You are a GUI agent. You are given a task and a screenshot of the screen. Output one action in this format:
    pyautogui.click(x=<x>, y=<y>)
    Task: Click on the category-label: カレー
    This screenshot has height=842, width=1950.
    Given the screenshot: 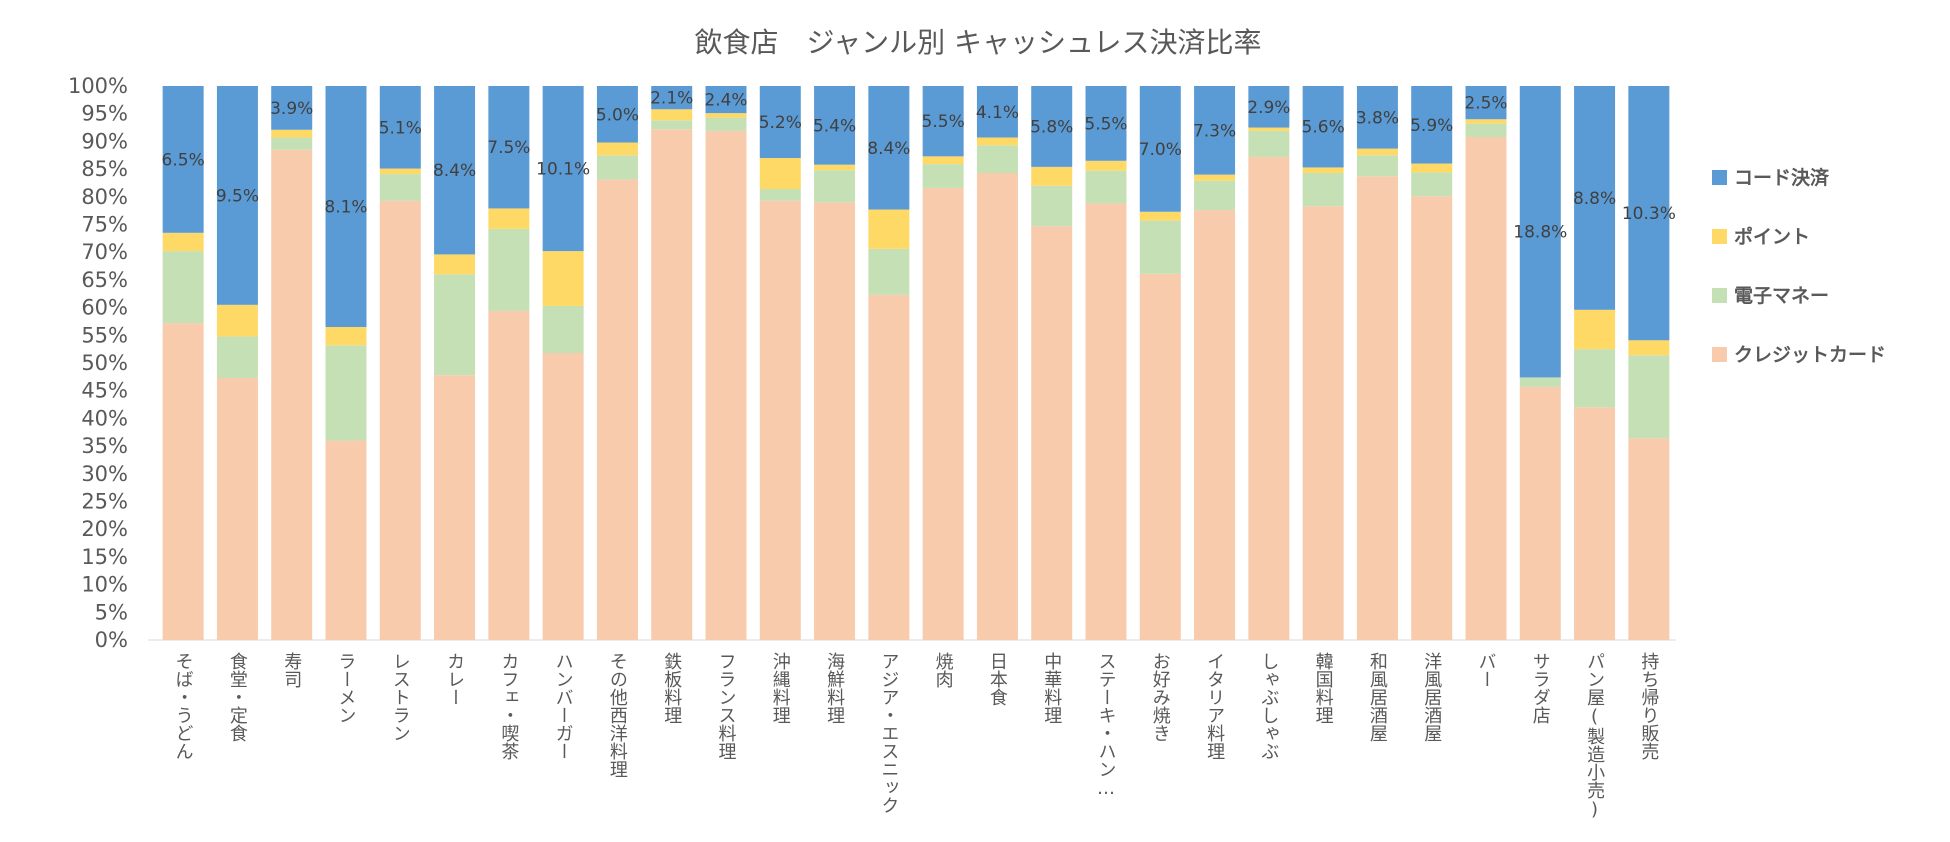 What is the action you would take?
    pyautogui.click(x=454, y=679)
    